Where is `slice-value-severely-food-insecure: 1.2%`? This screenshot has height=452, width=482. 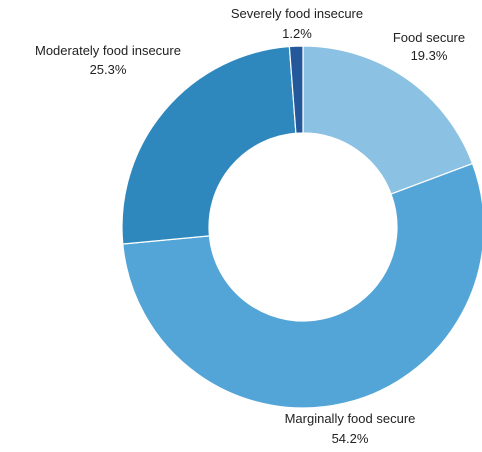
slice-value-severely-food-insecure: 1.2% is located at coordinates (297, 33).